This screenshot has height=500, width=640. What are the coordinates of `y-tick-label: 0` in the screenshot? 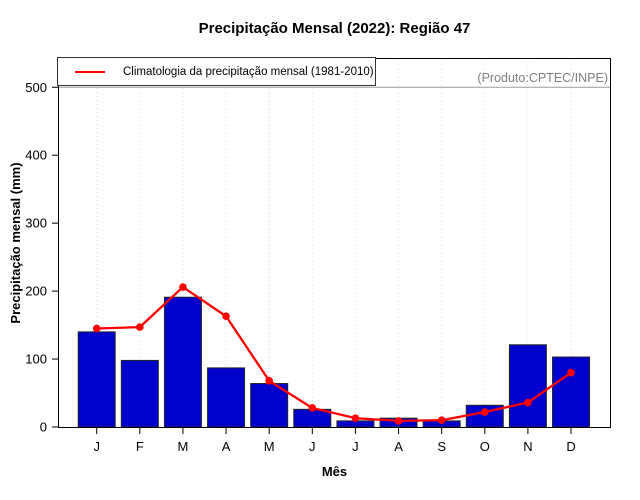 It's located at (43, 427).